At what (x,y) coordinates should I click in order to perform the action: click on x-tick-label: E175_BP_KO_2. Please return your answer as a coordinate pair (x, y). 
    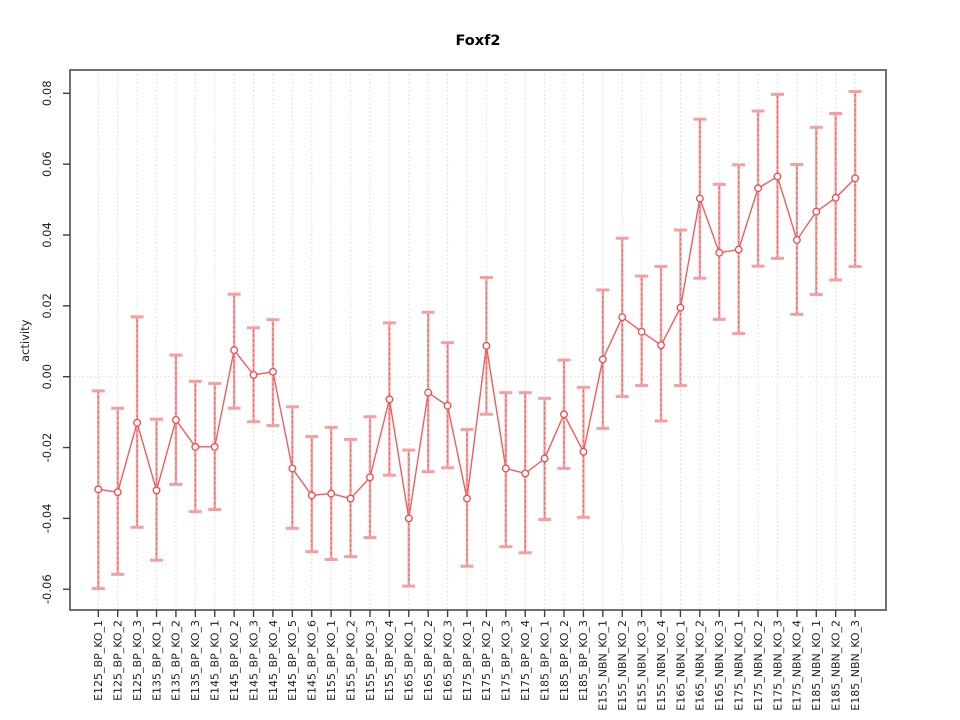
    Looking at the image, I should click on (486, 660).